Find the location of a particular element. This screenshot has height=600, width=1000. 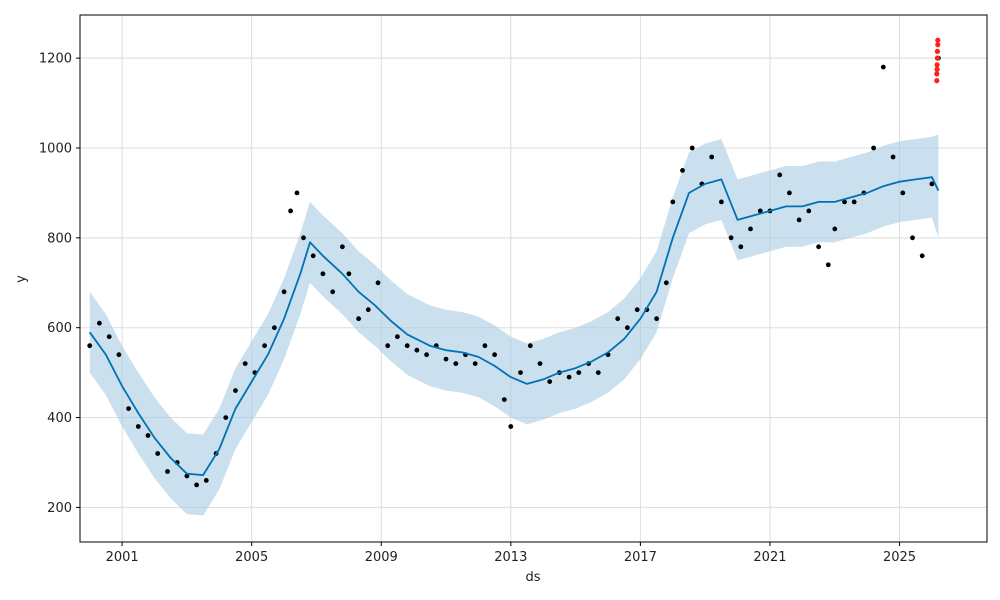

y-tick-label: 800 is located at coordinates (59, 238).